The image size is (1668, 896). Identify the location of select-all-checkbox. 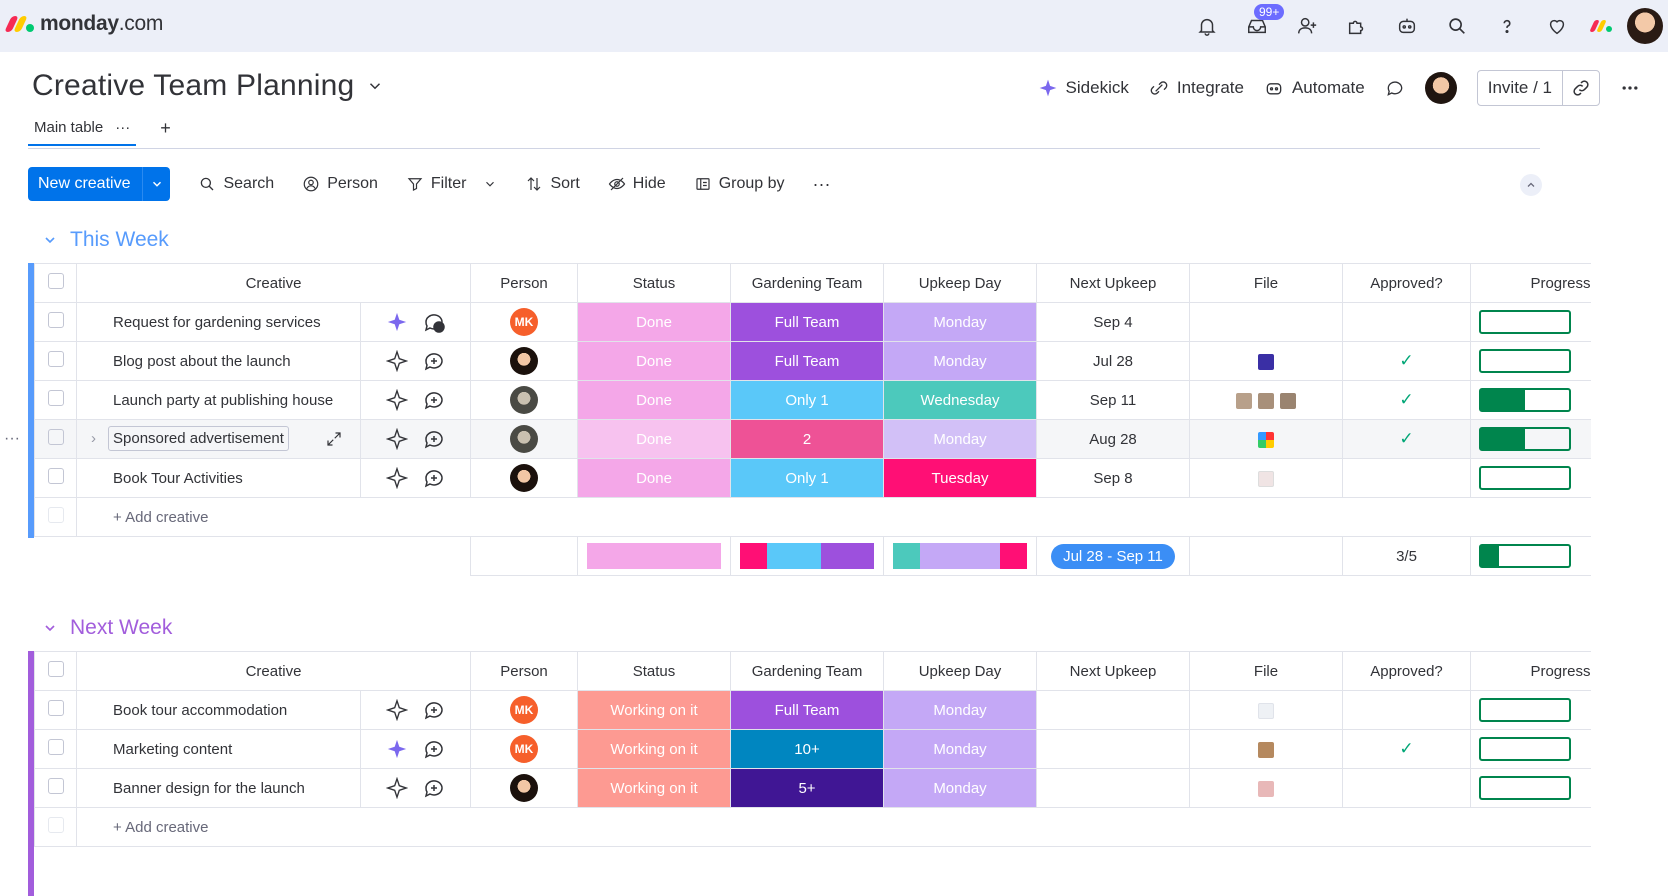
(55, 283).